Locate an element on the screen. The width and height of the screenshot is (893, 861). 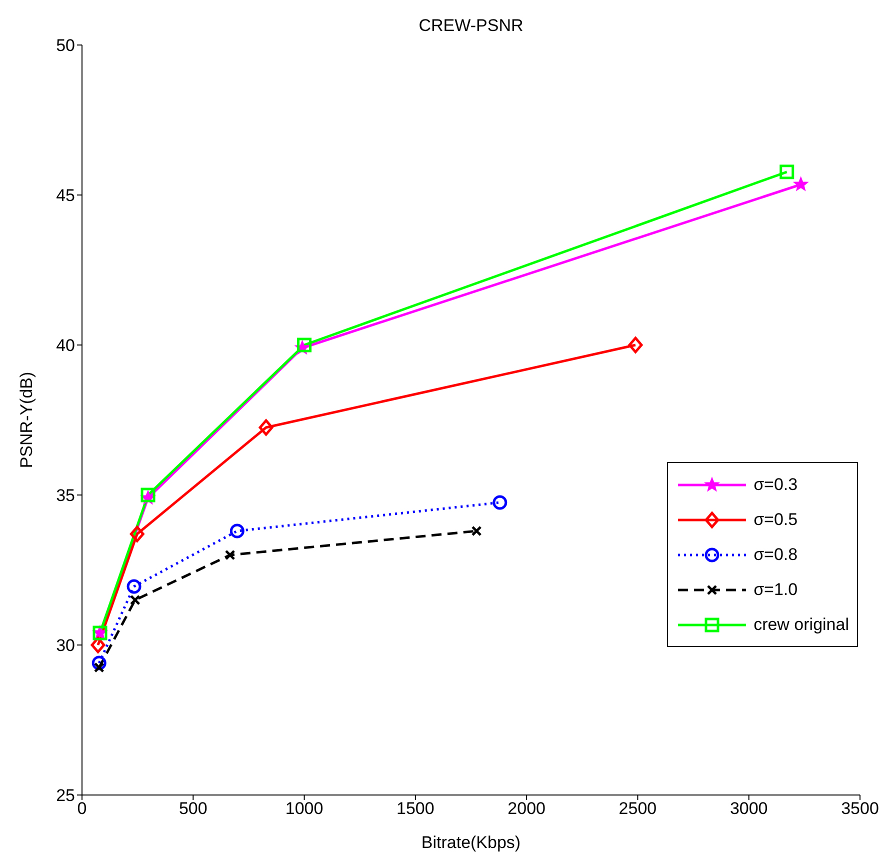
legend-label: σ=1.0 is located at coordinates (776, 590).